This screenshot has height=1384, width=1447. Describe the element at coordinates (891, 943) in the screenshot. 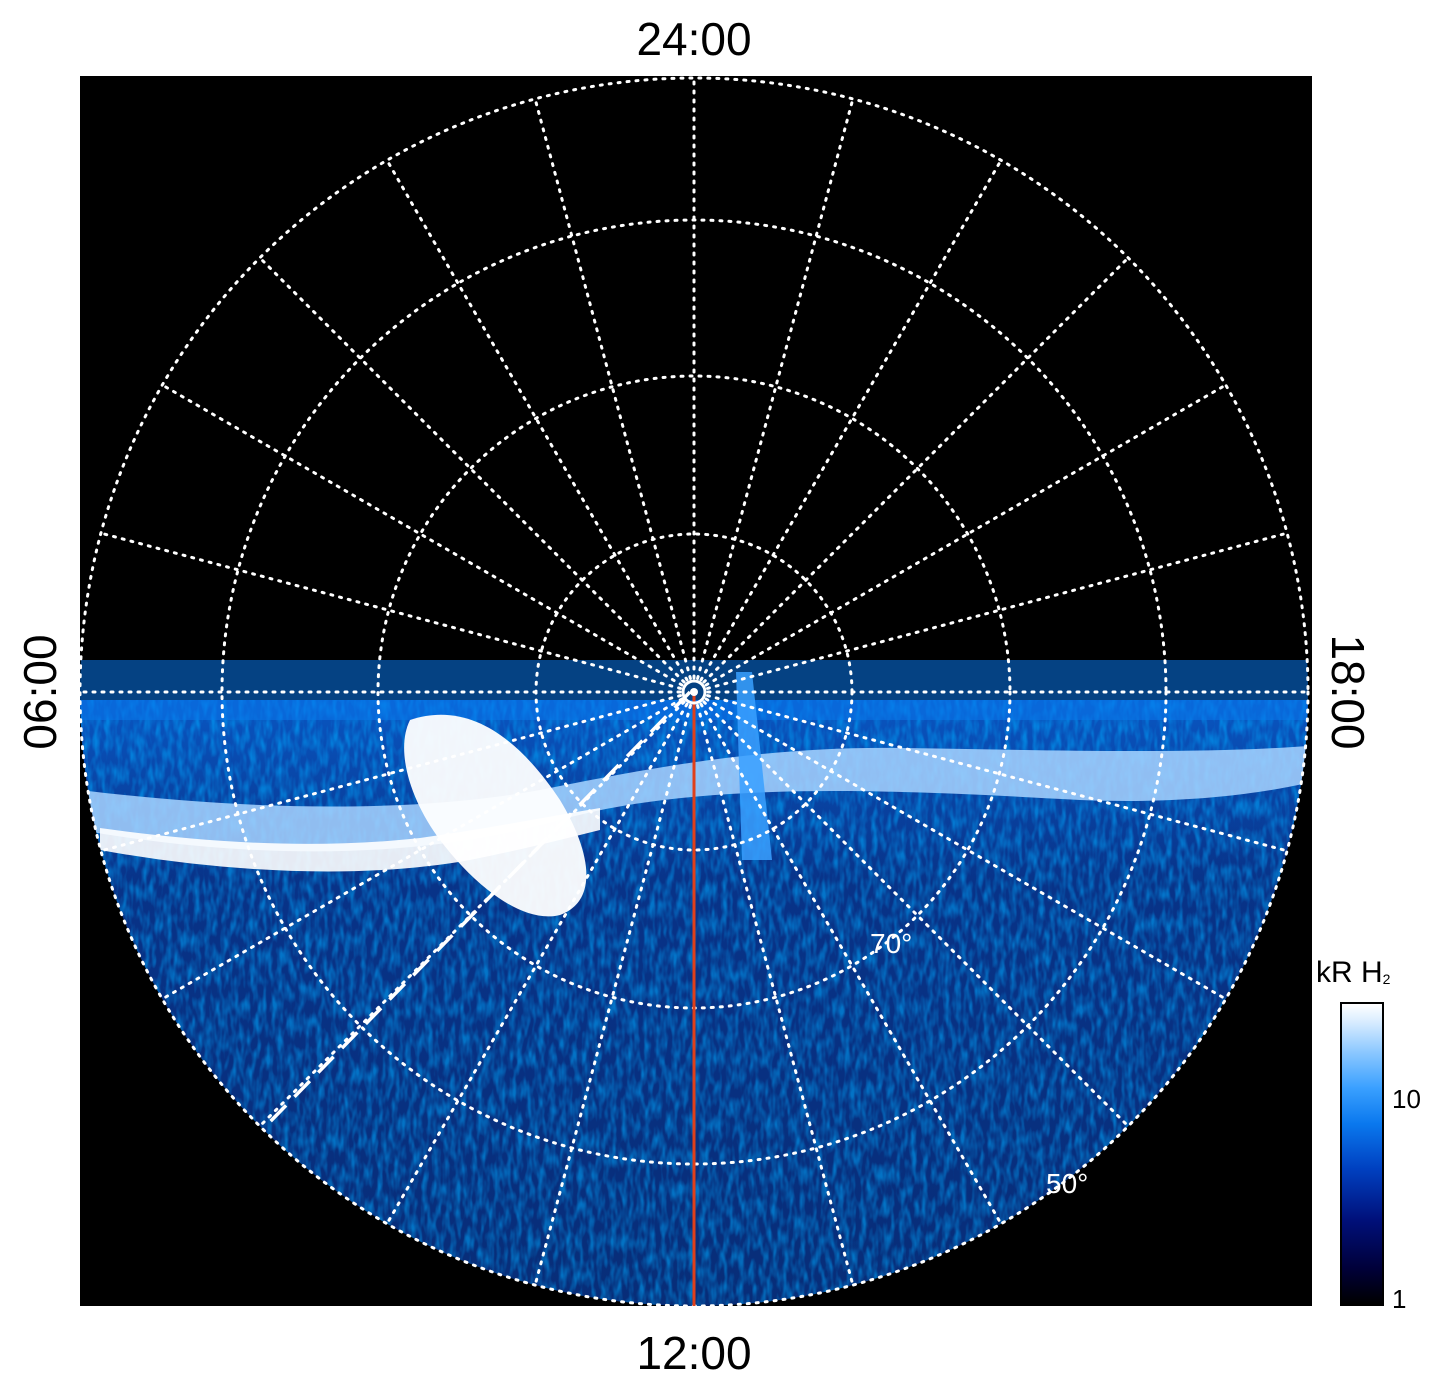

I see `latitude-label-70: 70°` at that location.